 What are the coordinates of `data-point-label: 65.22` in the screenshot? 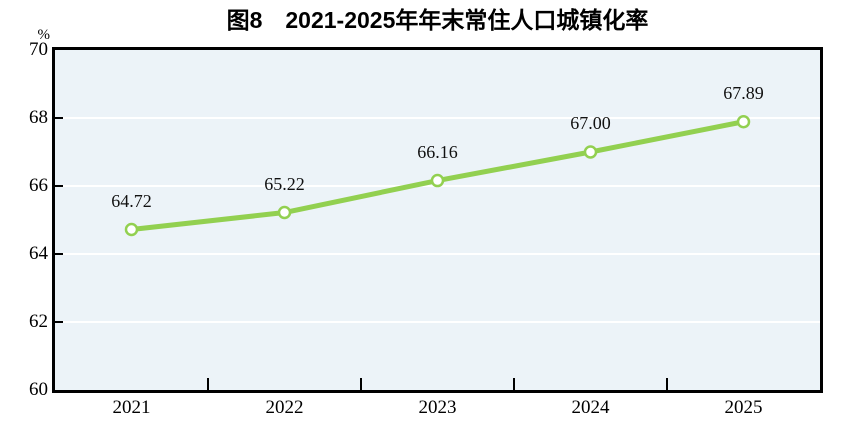 It's located at (284, 183).